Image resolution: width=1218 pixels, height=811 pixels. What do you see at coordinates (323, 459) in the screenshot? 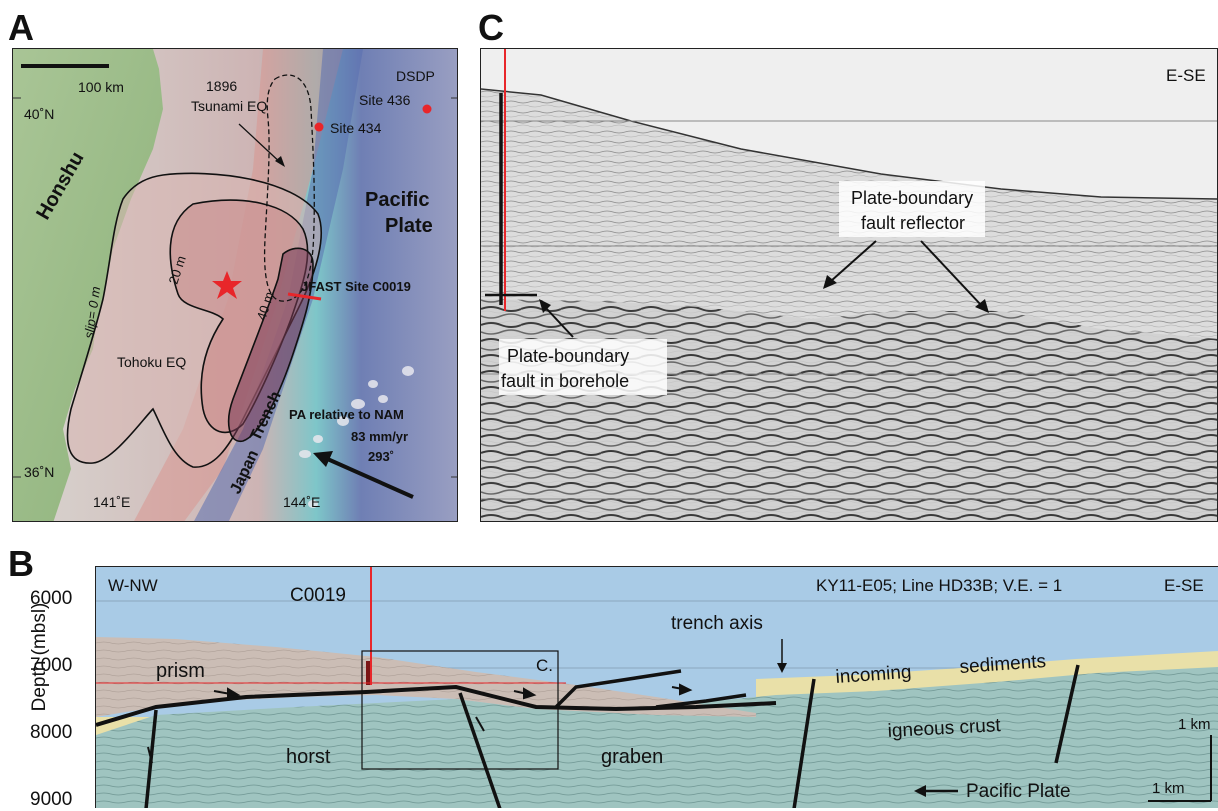
I see `plate-motion-arrowhead` at bounding box center [323, 459].